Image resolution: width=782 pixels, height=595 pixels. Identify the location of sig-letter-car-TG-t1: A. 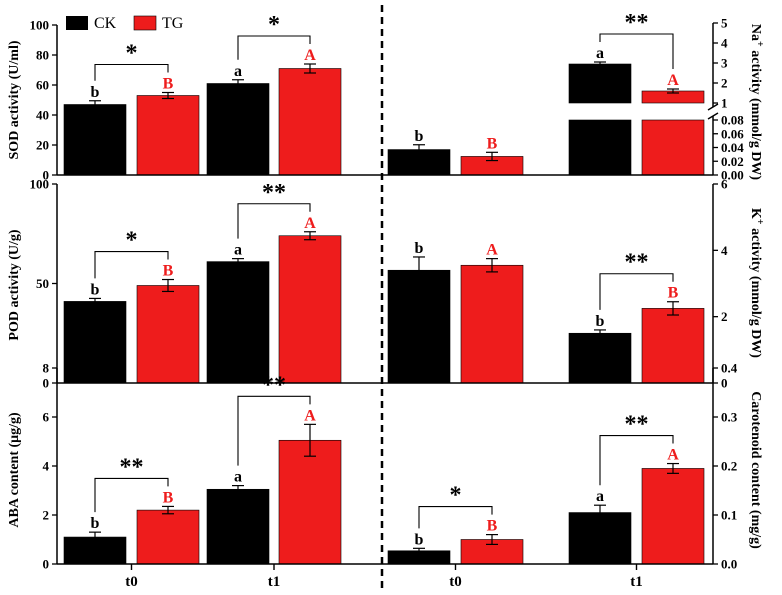
(673, 455).